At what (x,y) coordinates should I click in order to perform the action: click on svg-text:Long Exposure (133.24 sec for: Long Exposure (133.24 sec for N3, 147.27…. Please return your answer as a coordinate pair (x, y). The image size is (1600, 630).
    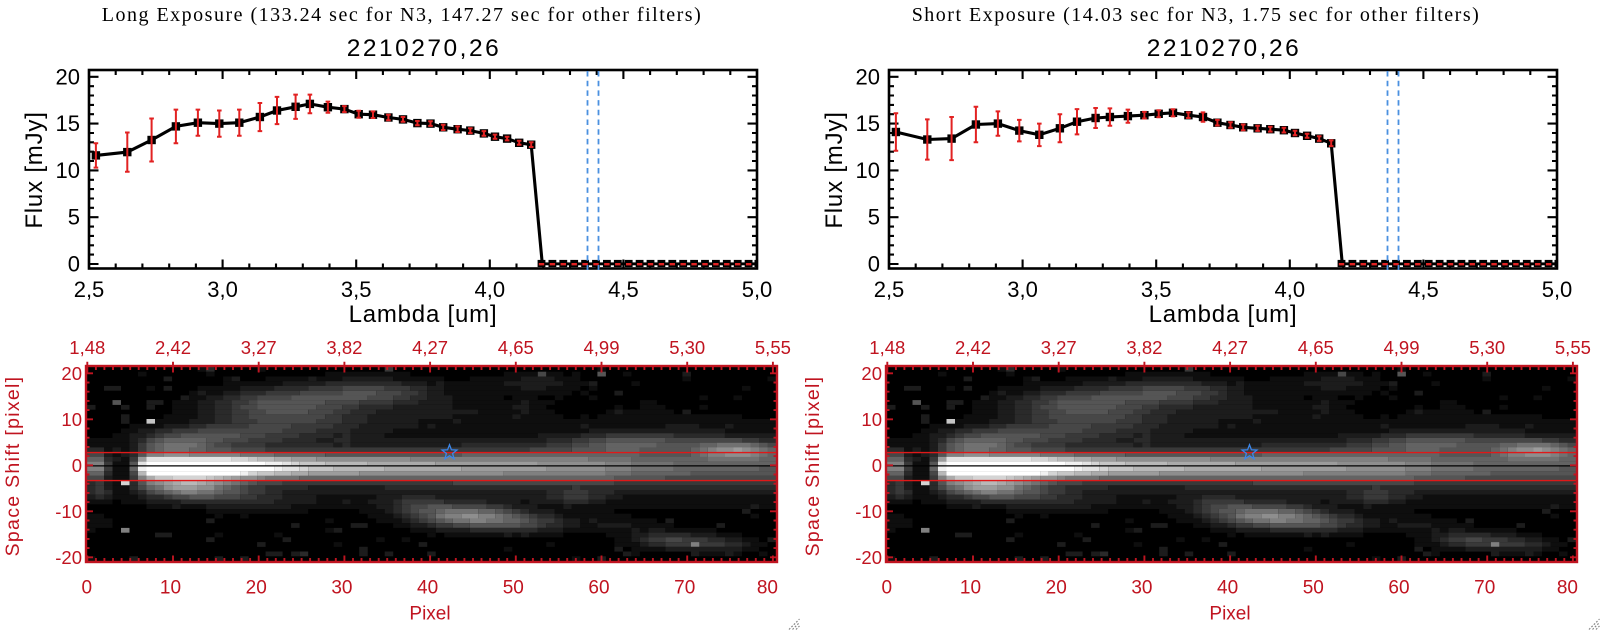
    Looking at the image, I should click on (402, 15).